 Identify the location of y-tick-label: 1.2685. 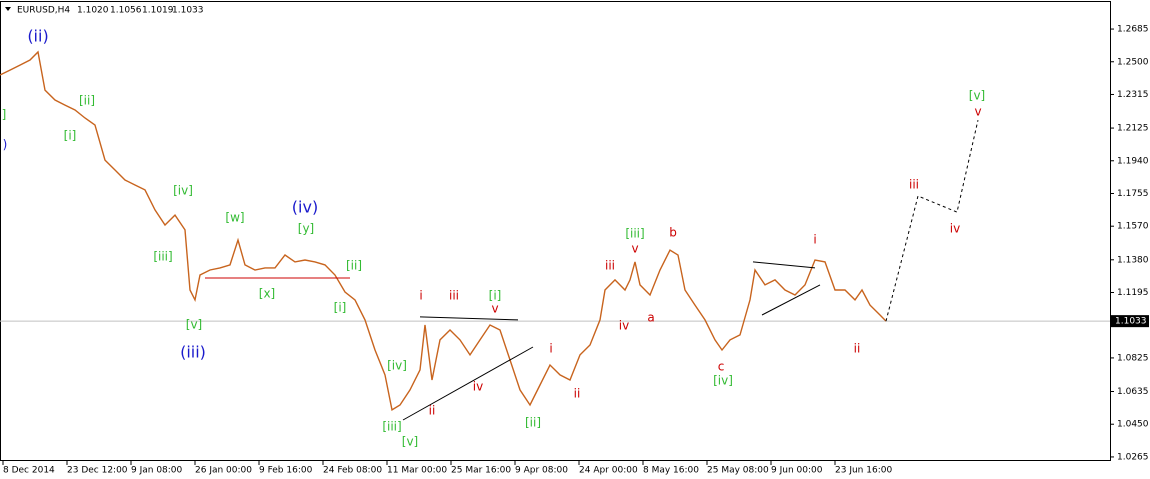
(1133, 30).